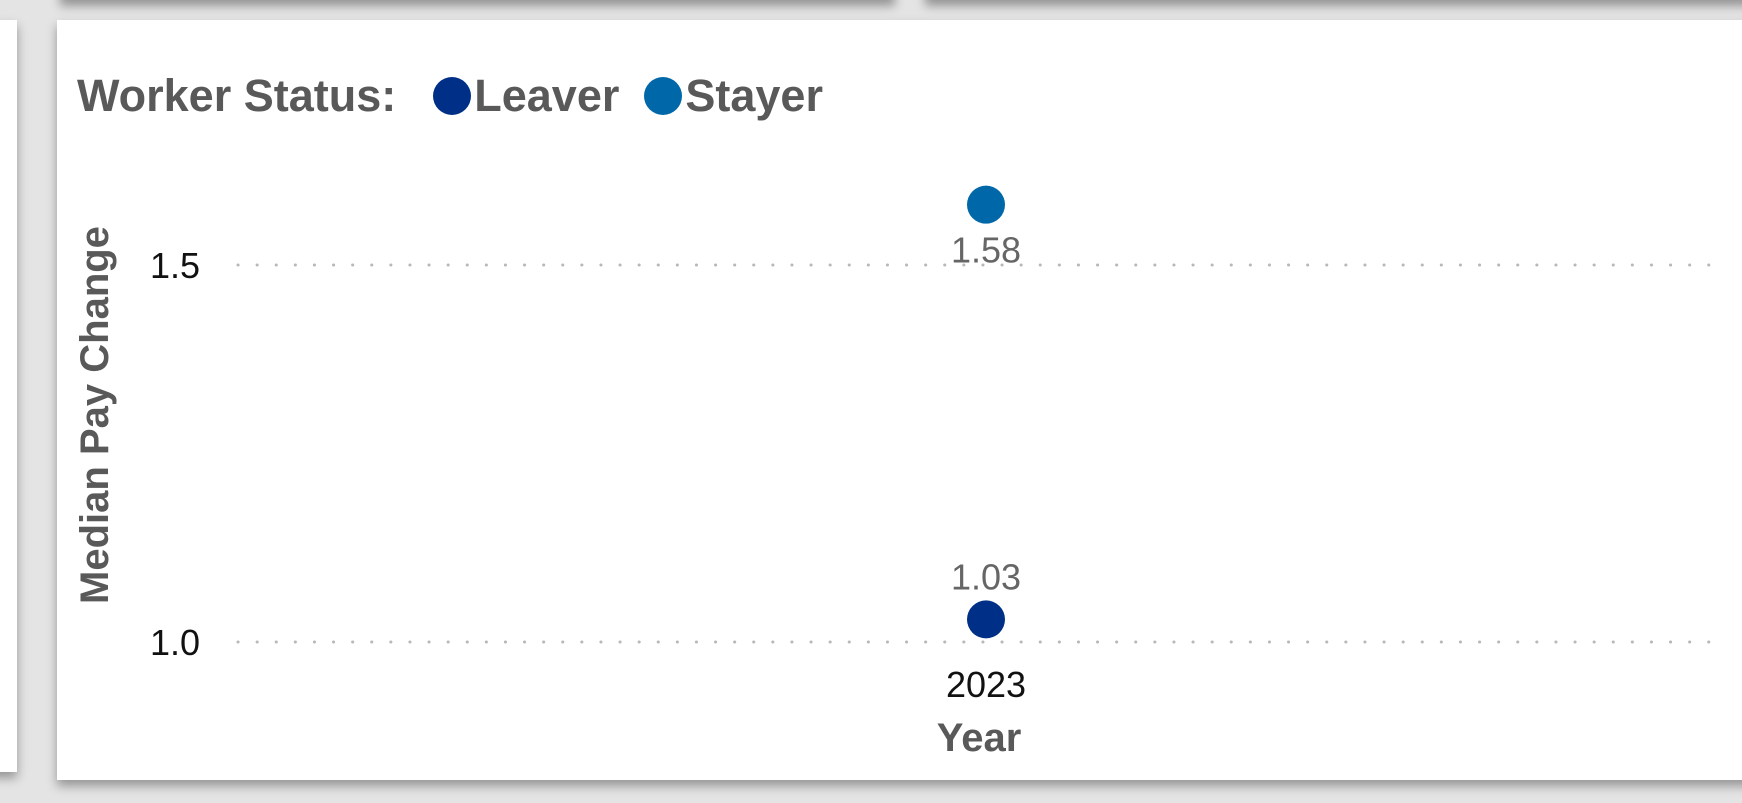 This screenshot has height=803, width=1742. I want to click on data-label-leaver: 1.03, so click(986, 576).